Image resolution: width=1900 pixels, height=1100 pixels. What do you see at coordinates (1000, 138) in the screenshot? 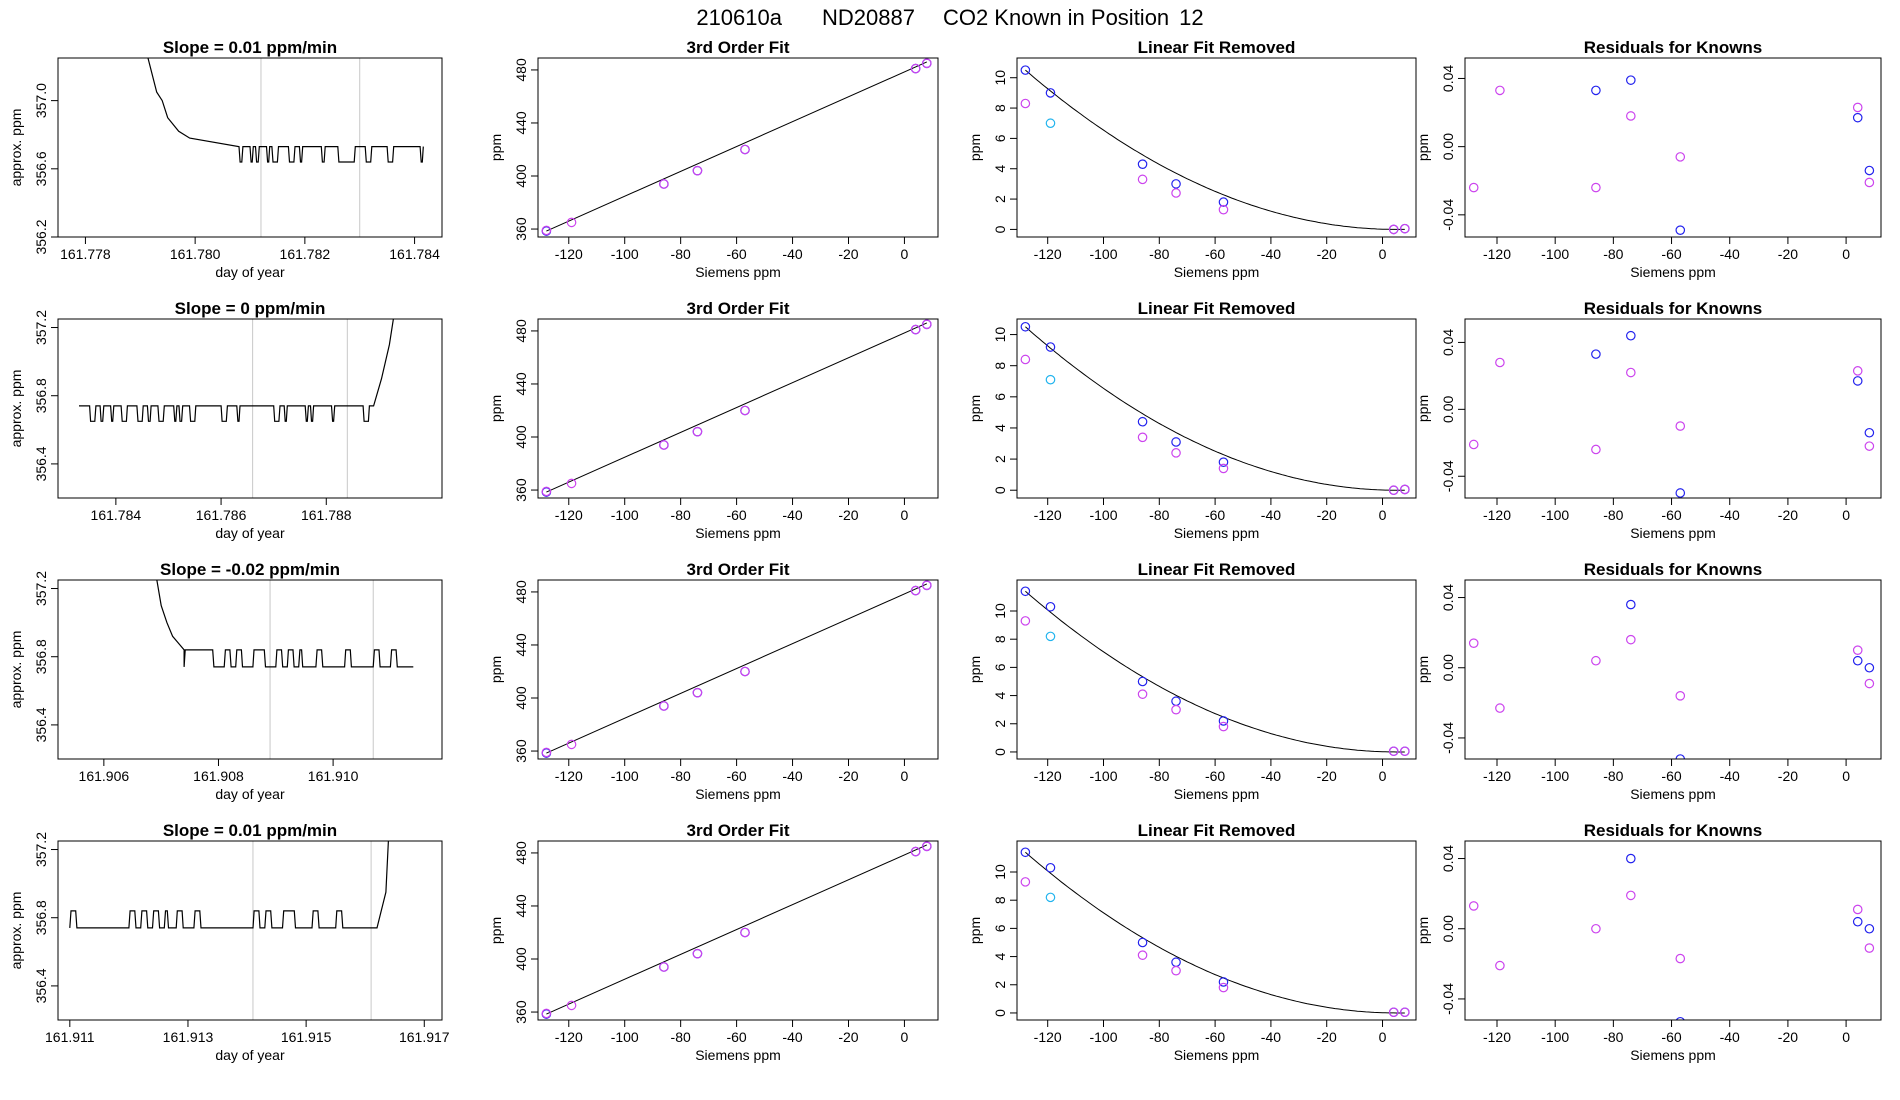
I see `y-tick-label: 6` at bounding box center [1000, 138].